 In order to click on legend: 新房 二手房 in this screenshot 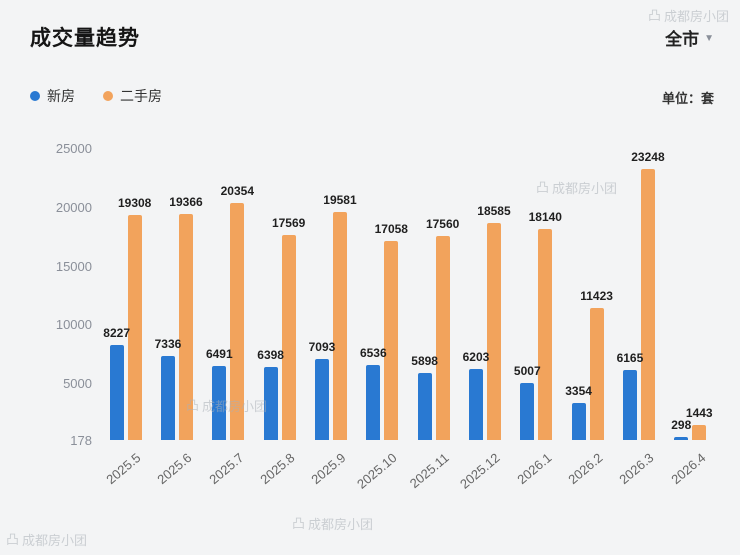, I will do `click(96, 96)`.